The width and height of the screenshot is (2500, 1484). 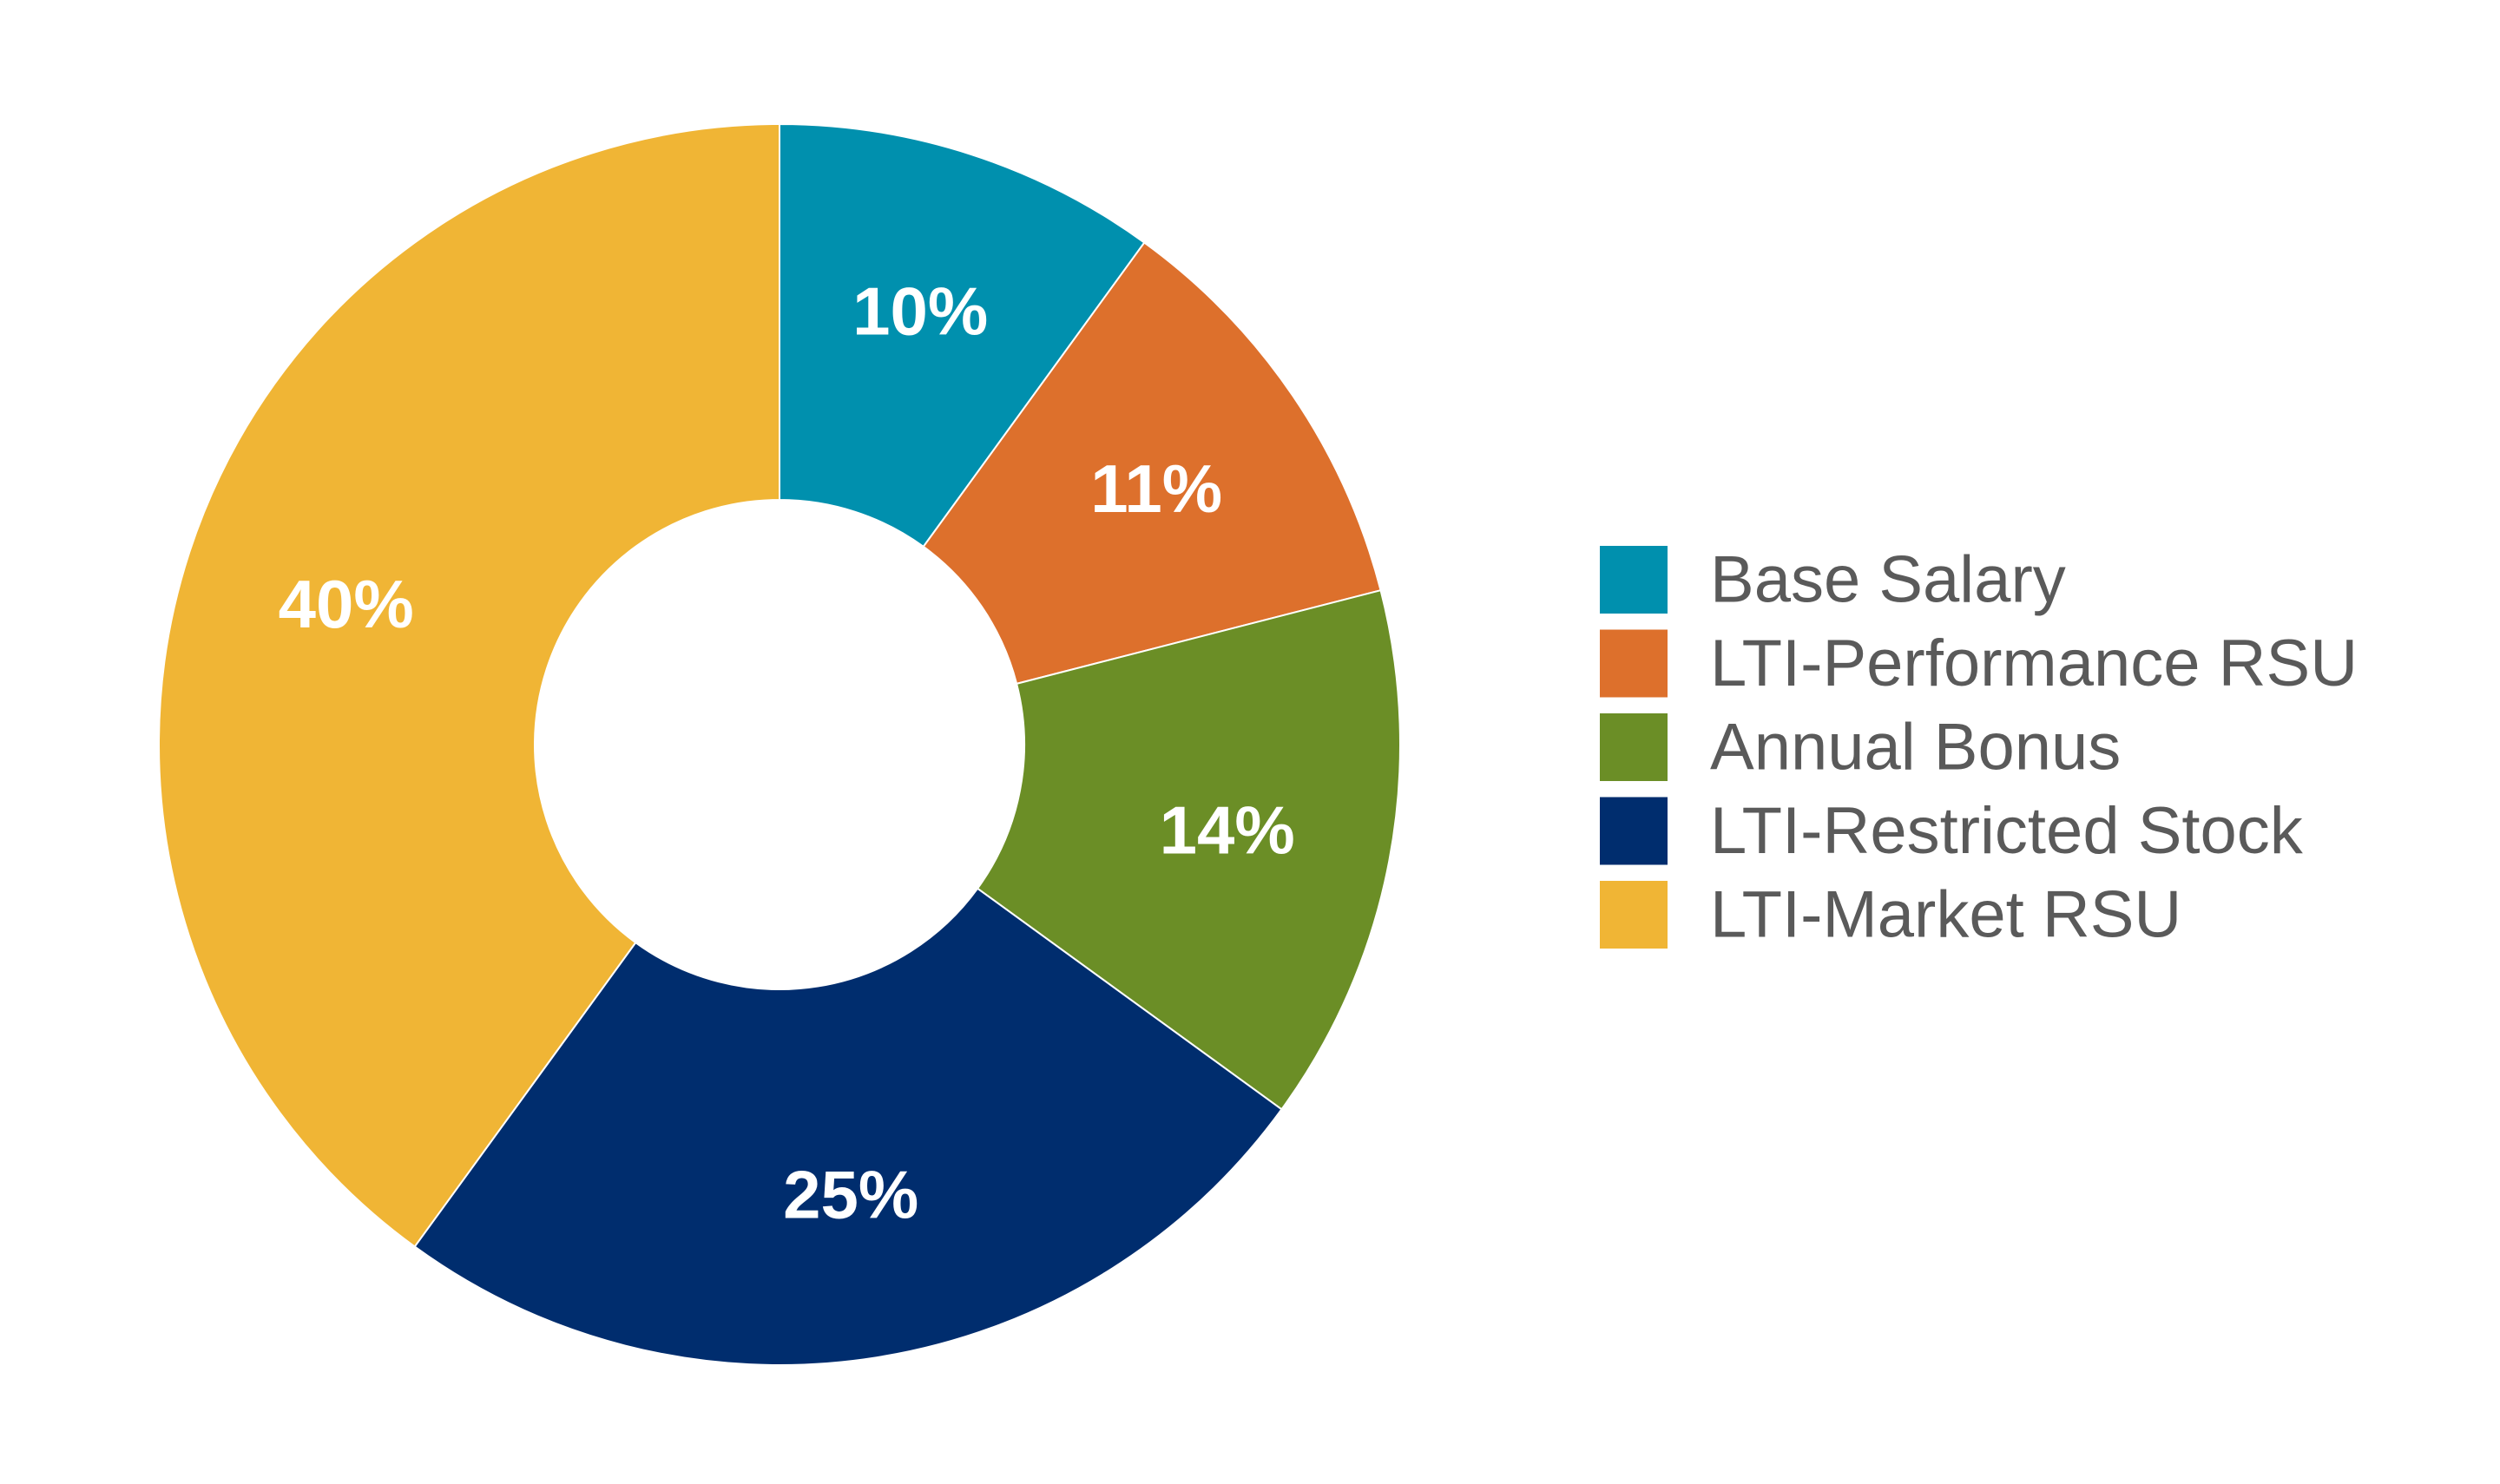 I want to click on legend-swatch-annual-bonus, so click(x=1634, y=747).